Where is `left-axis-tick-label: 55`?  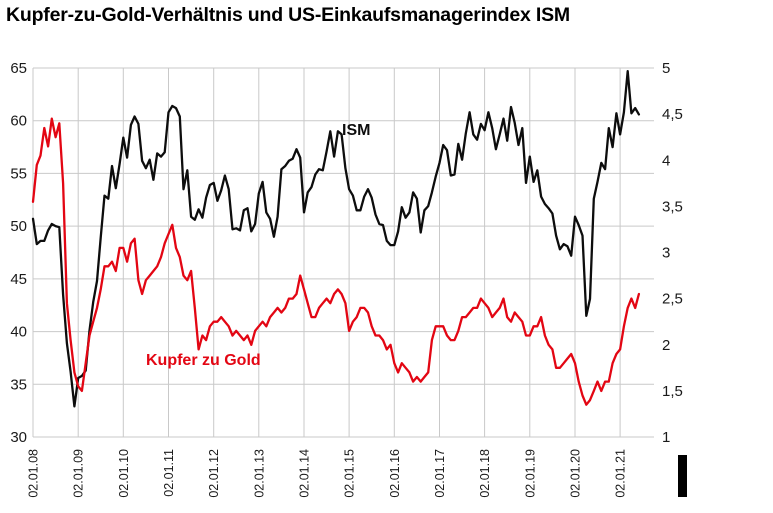 left-axis-tick-label: 55 is located at coordinates (18, 173).